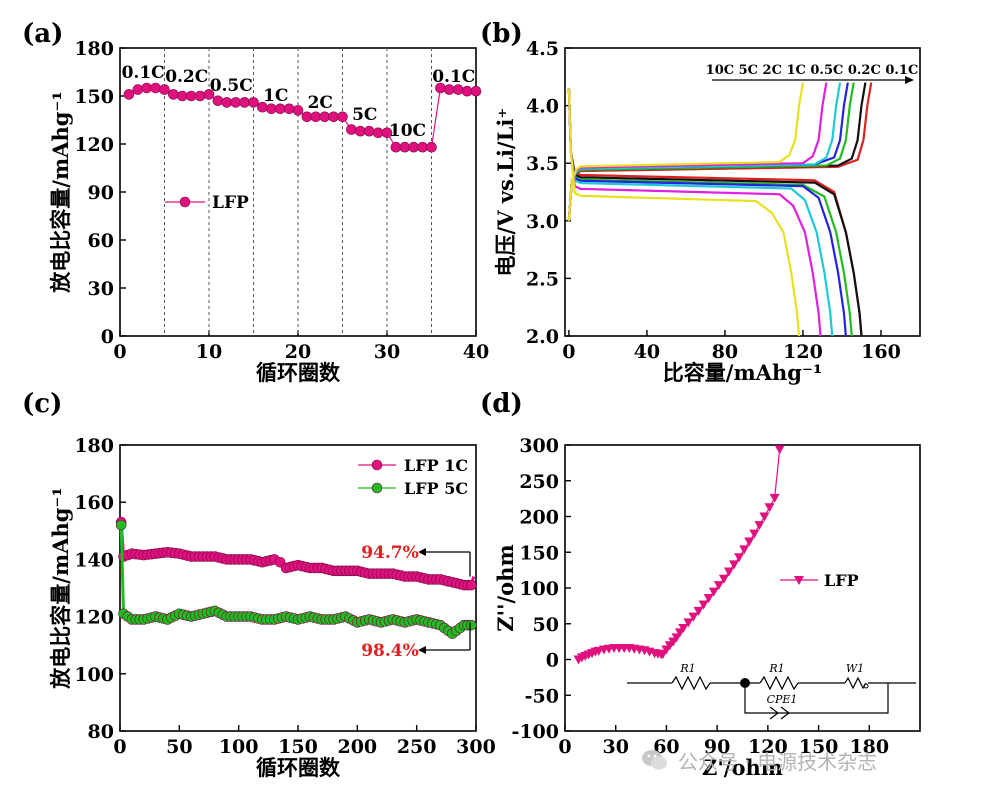 Image resolution: width=996 pixels, height=797 pixels. Describe the element at coordinates (779, 713) in the screenshot. I see `cpe-icon` at that location.